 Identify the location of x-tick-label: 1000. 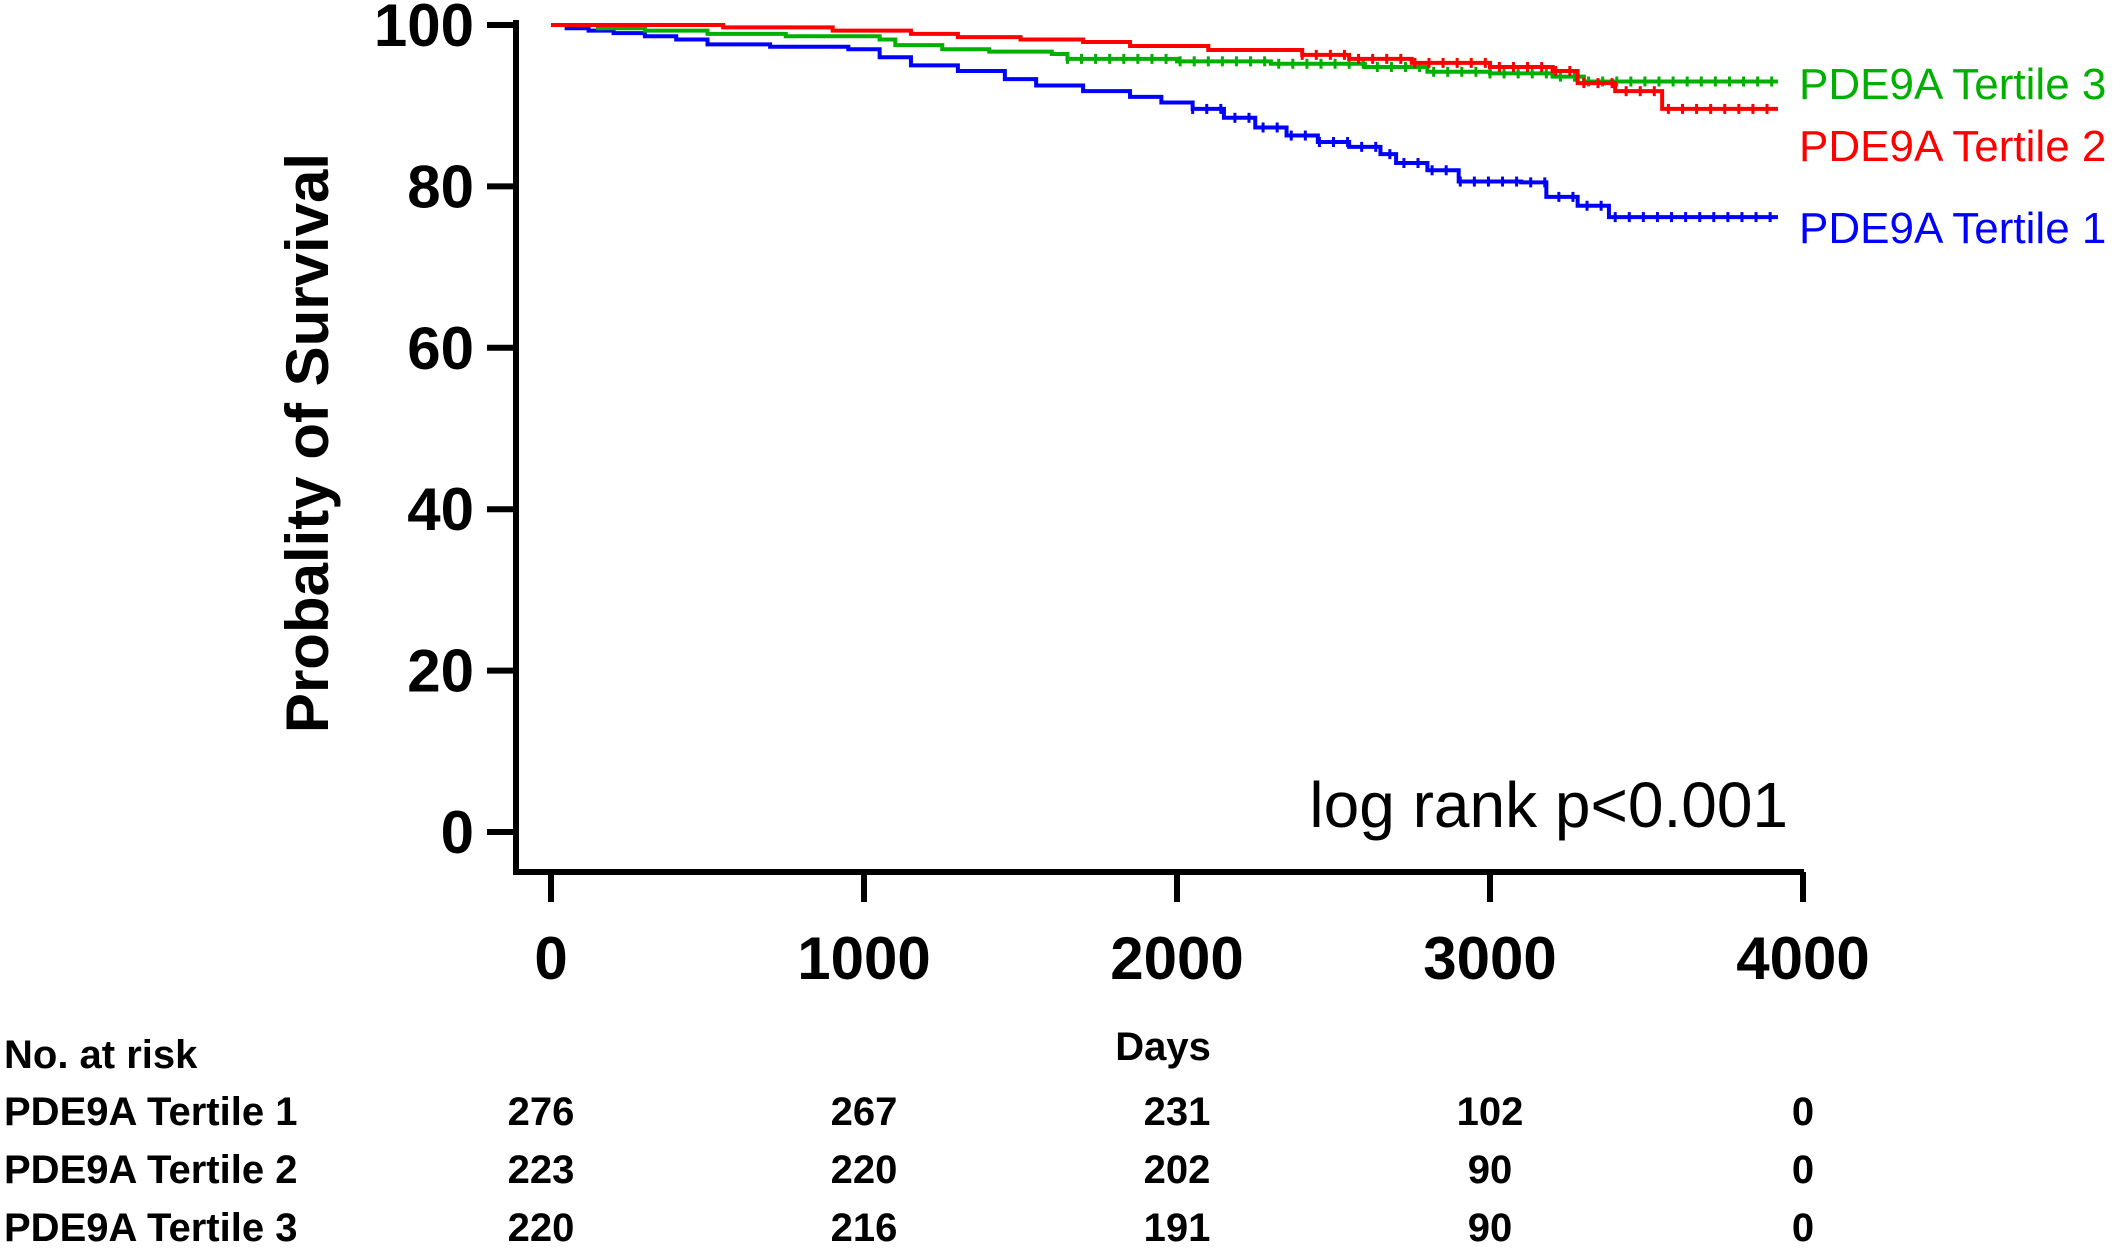
(863, 958).